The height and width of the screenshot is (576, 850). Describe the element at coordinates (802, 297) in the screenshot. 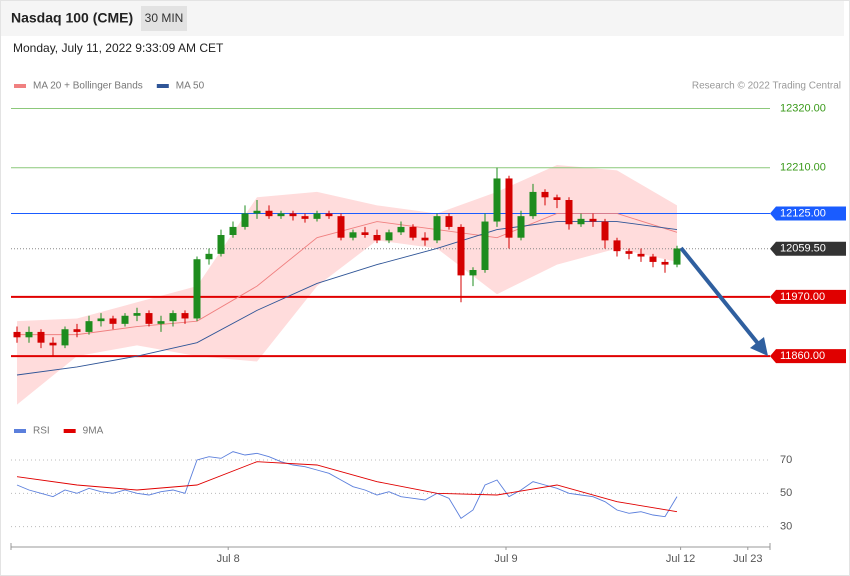

I see `level-label: 11970.00` at that location.